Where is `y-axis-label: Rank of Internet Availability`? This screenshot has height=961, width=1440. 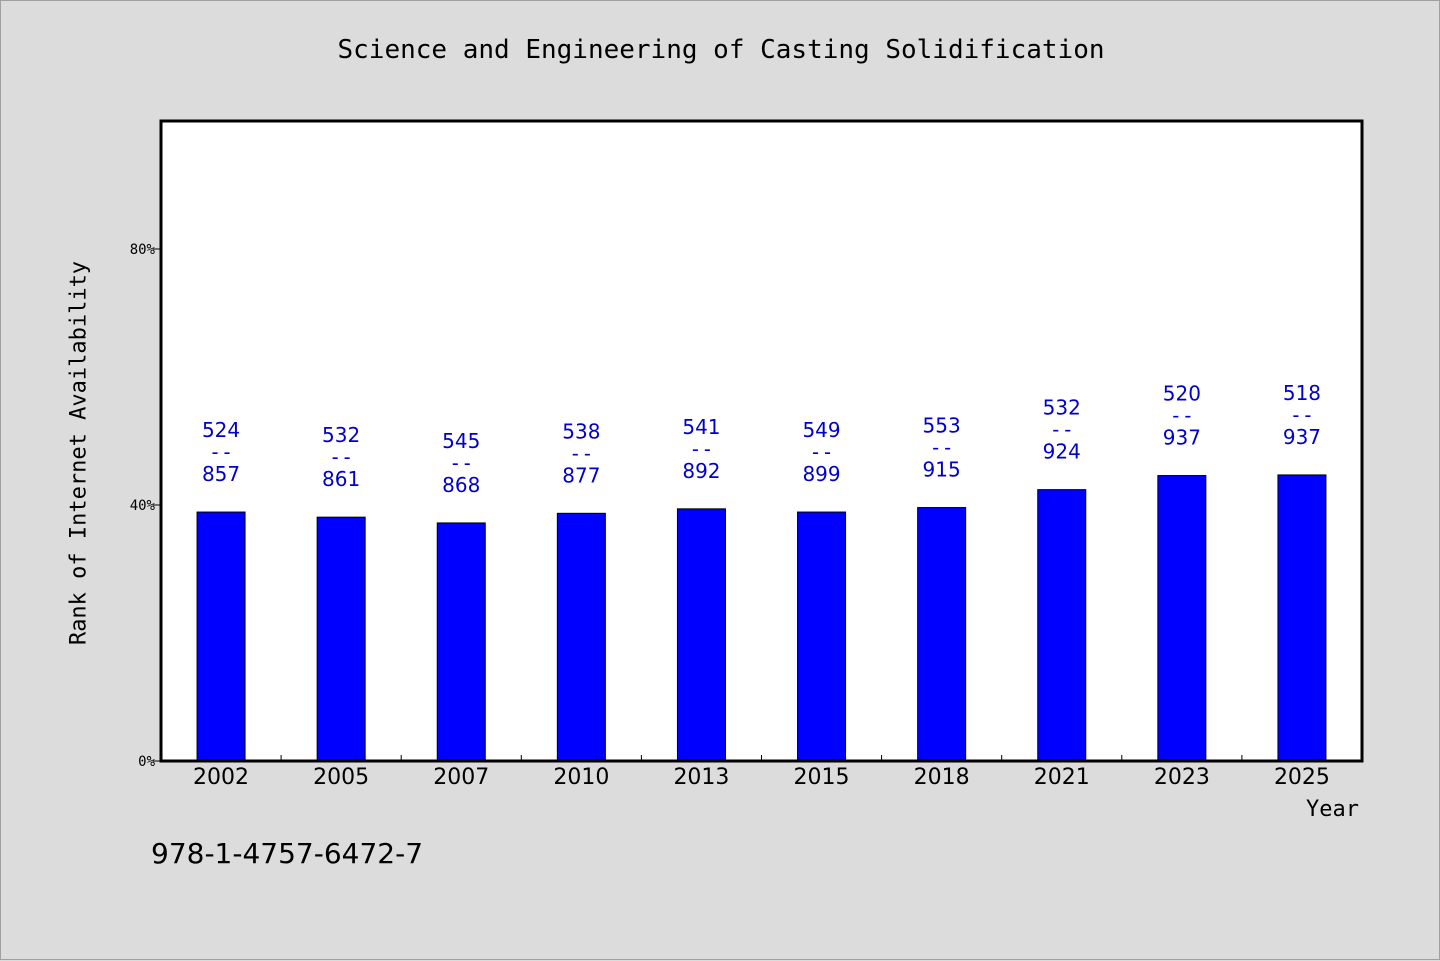 y-axis-label: Rank of Internet Availability is located at coordinates (79, 453).